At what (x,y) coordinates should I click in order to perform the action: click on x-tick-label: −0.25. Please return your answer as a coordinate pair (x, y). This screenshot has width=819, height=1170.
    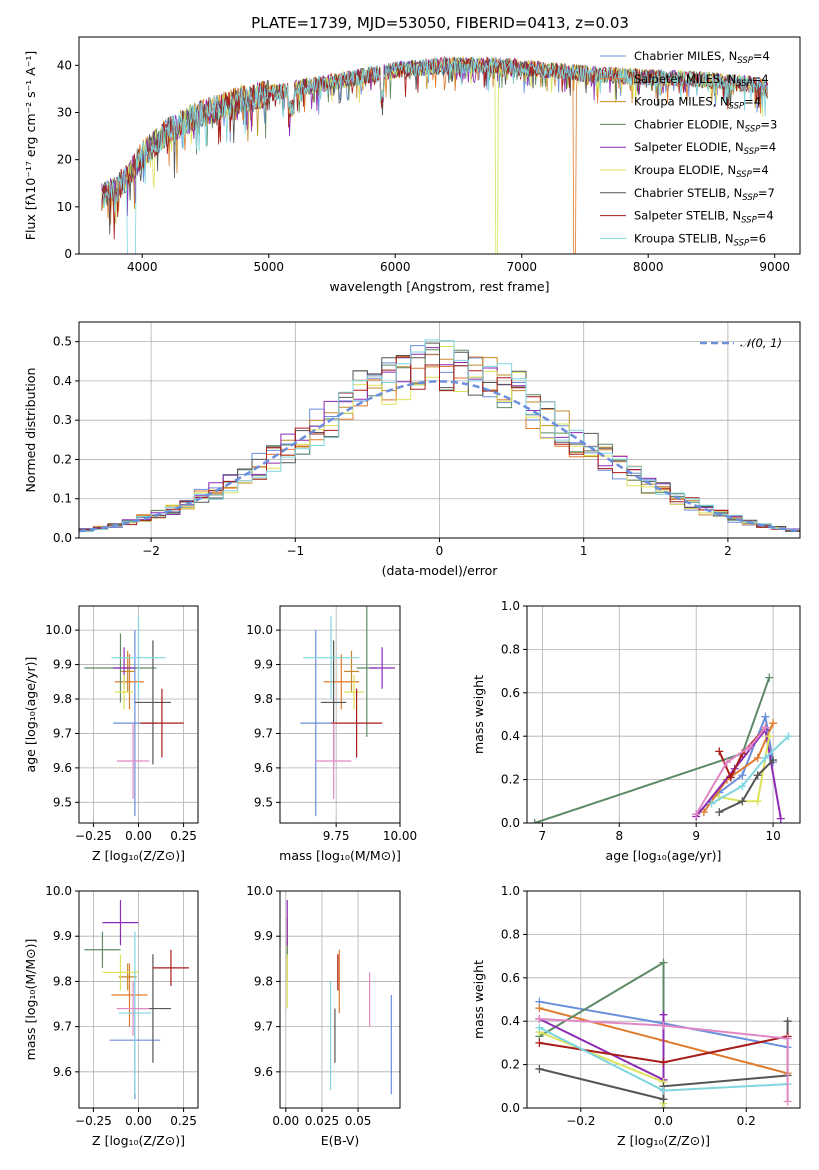
    Looking at the image, I should click on (93, 836).